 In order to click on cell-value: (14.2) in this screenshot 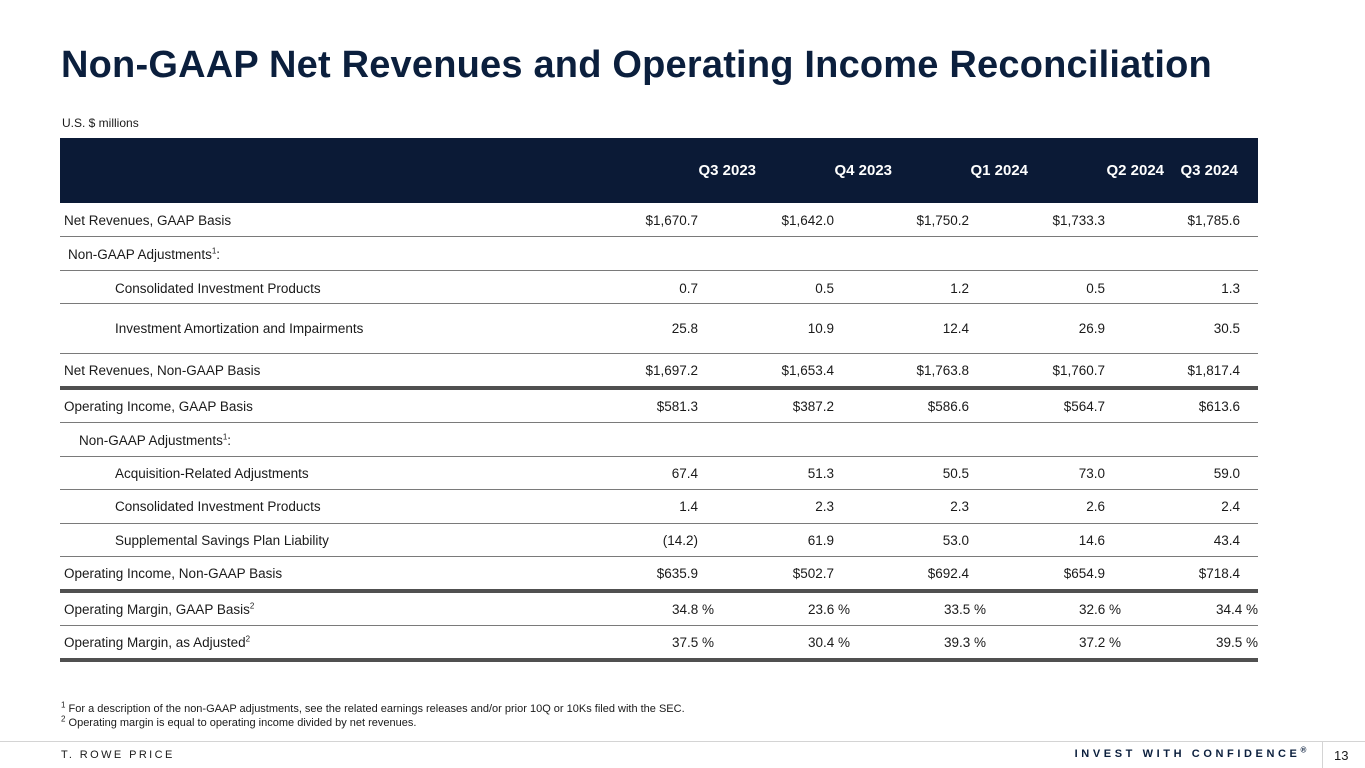, I will do `click(680, 540)`.